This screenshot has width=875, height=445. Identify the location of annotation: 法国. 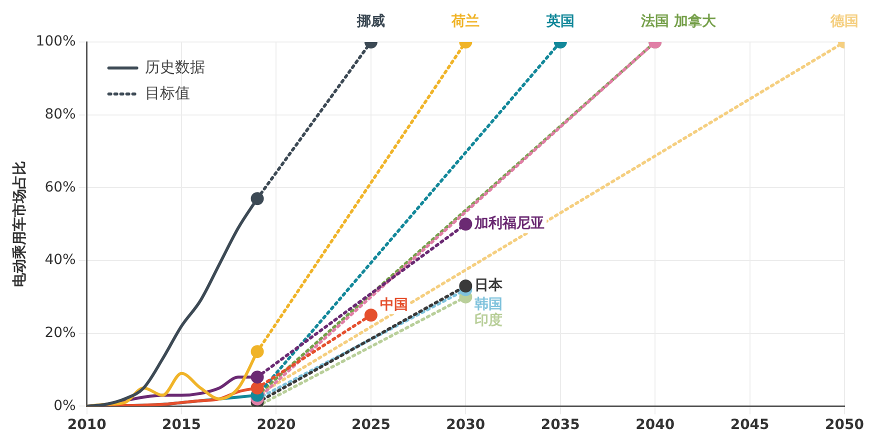
(655, 22).